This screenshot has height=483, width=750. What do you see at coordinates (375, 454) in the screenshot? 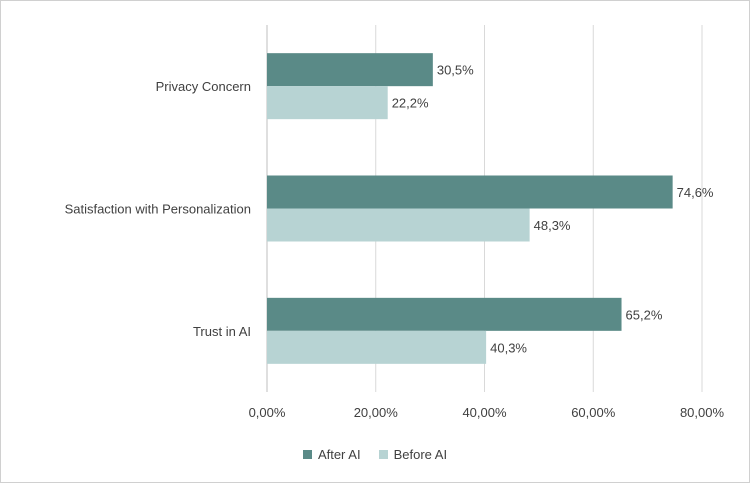
I see `legend: After AI Before AI` at bounding box center [375, 454].